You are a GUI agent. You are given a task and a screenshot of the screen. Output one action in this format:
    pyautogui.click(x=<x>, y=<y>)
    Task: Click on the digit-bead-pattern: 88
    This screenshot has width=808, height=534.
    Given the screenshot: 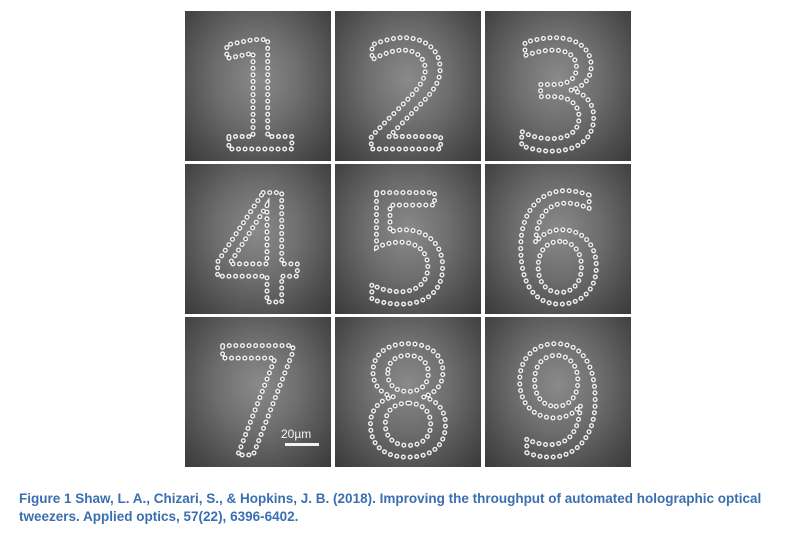 What is the action you would take?
    pyautogui.click(x=408, y=392)
    